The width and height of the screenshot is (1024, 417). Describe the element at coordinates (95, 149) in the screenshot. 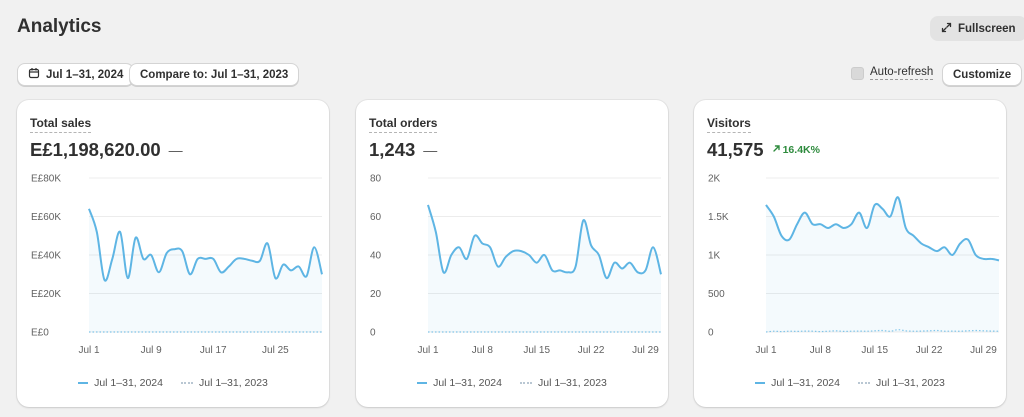

I see `metric-value: E£1,198,620.00` at that location.